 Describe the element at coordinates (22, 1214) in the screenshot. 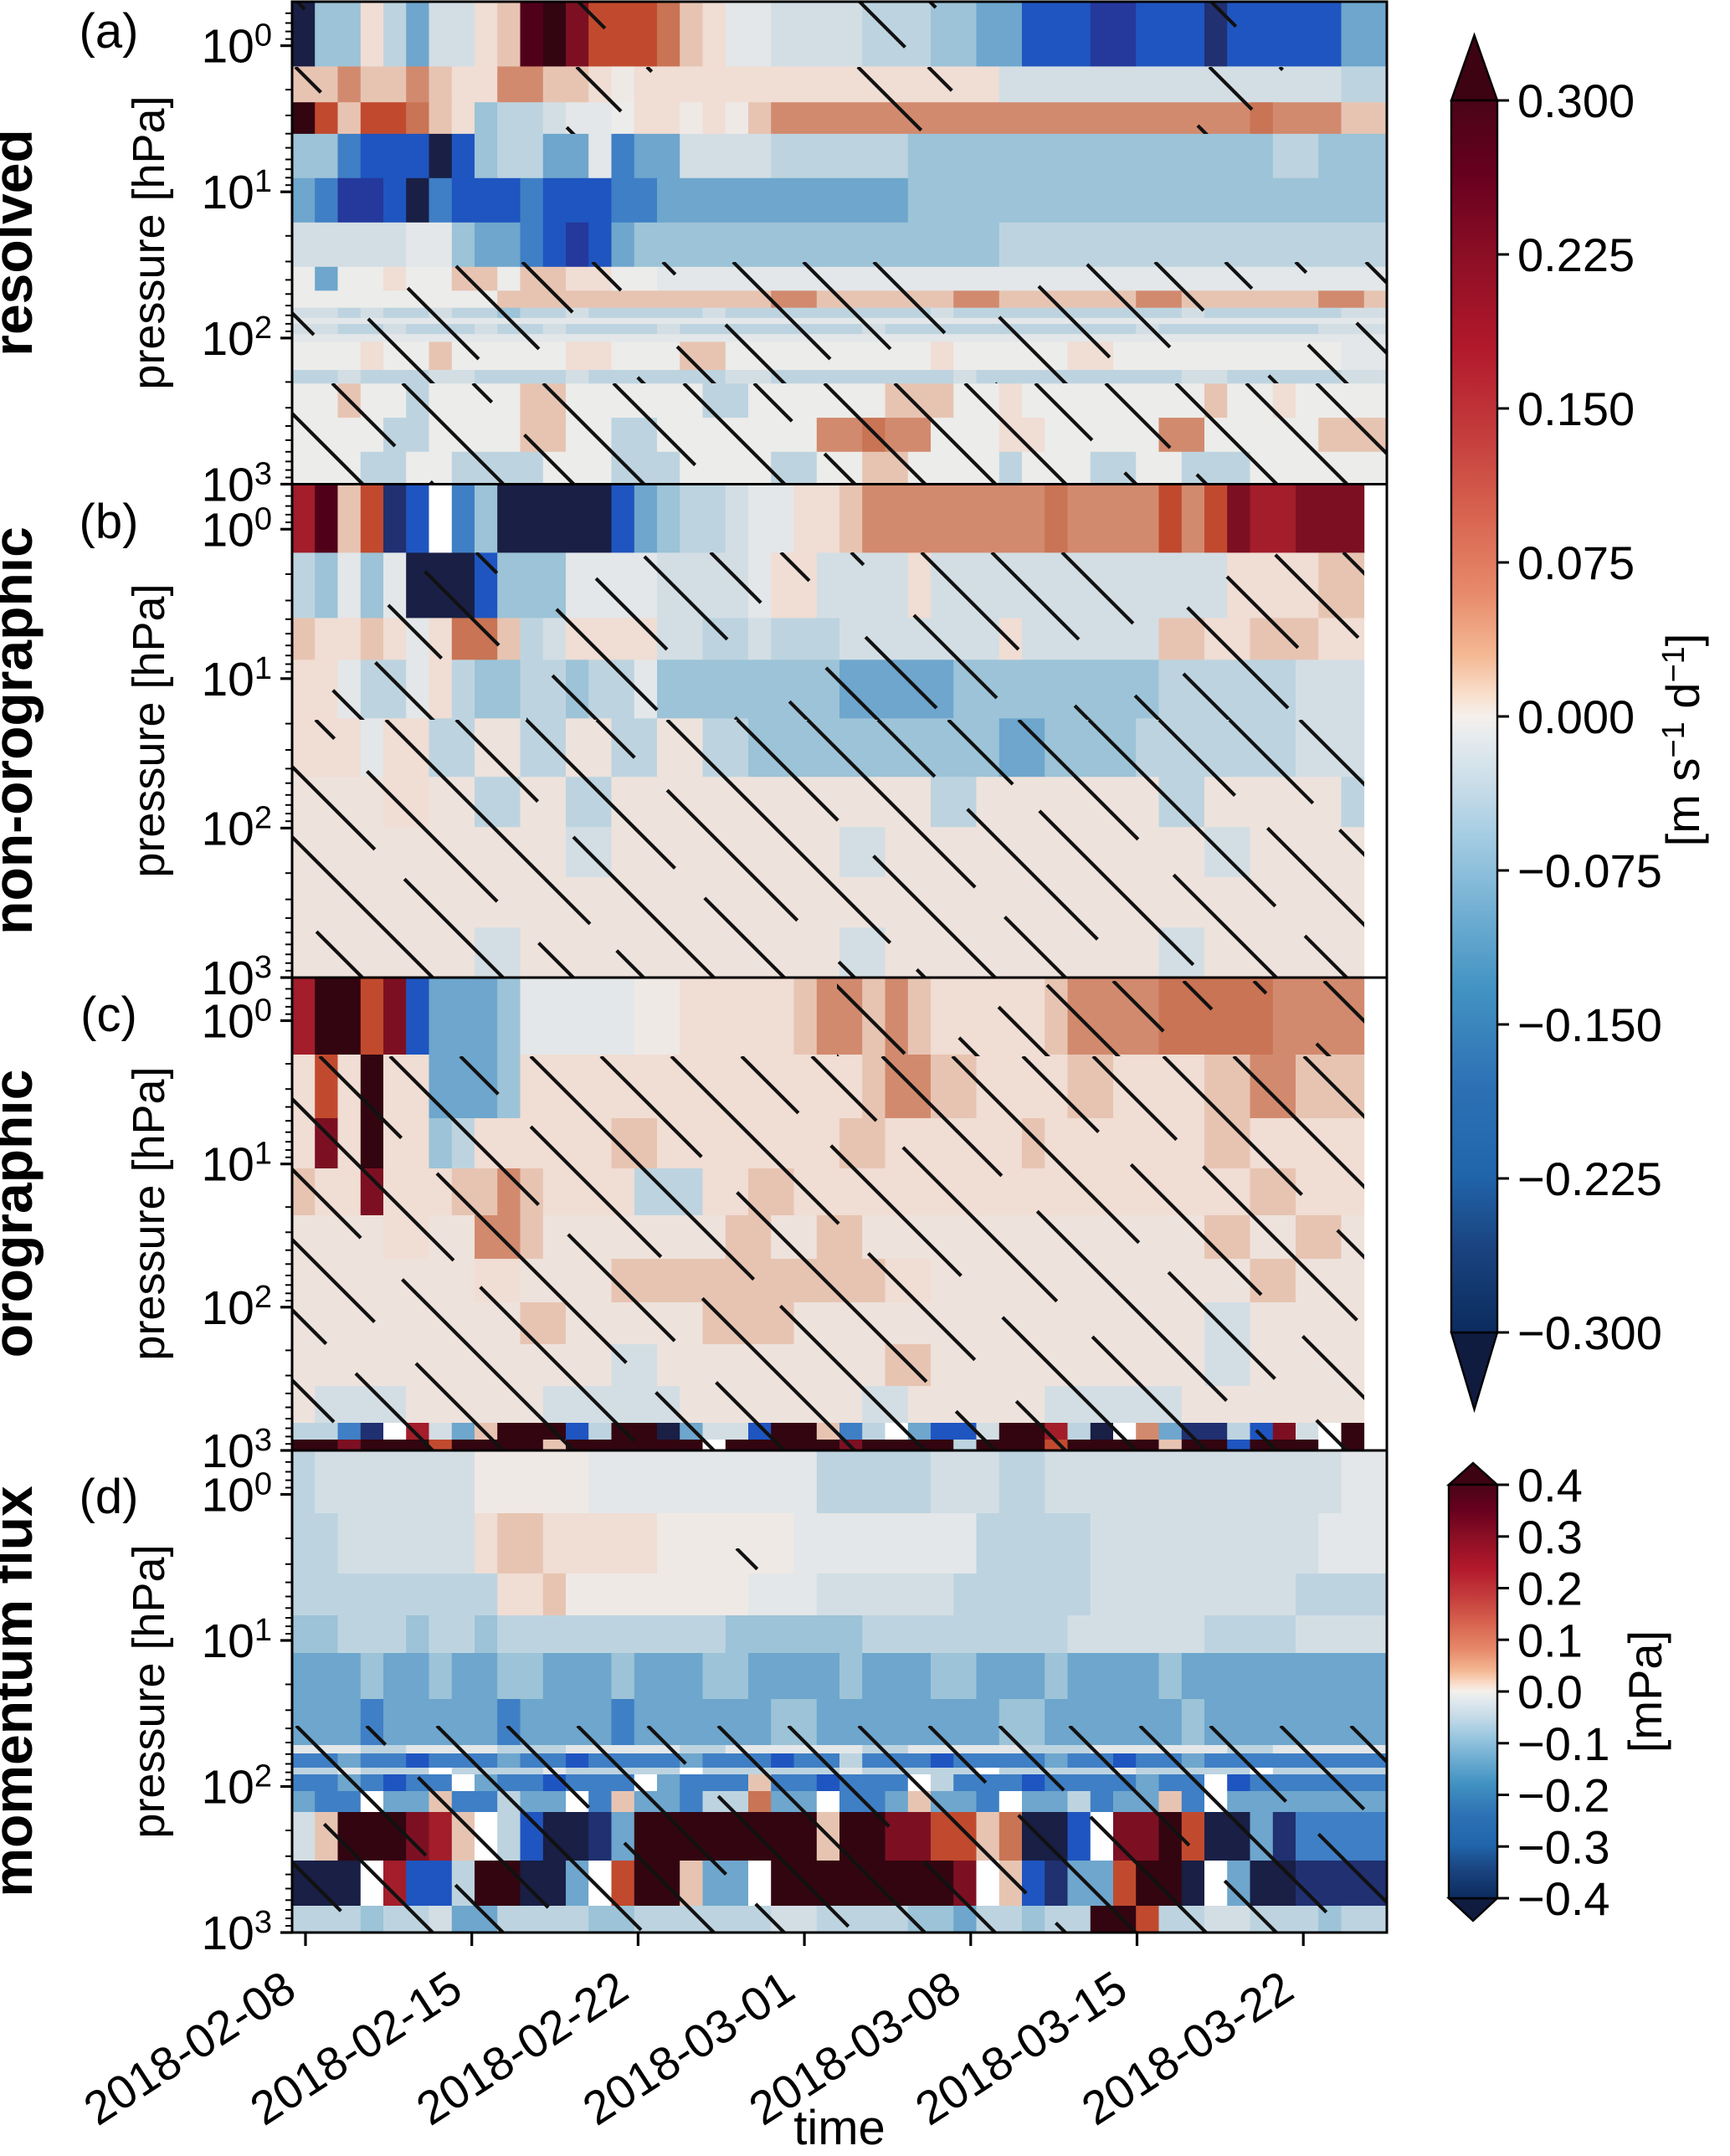

I see `svg-text: orographic` at that location.